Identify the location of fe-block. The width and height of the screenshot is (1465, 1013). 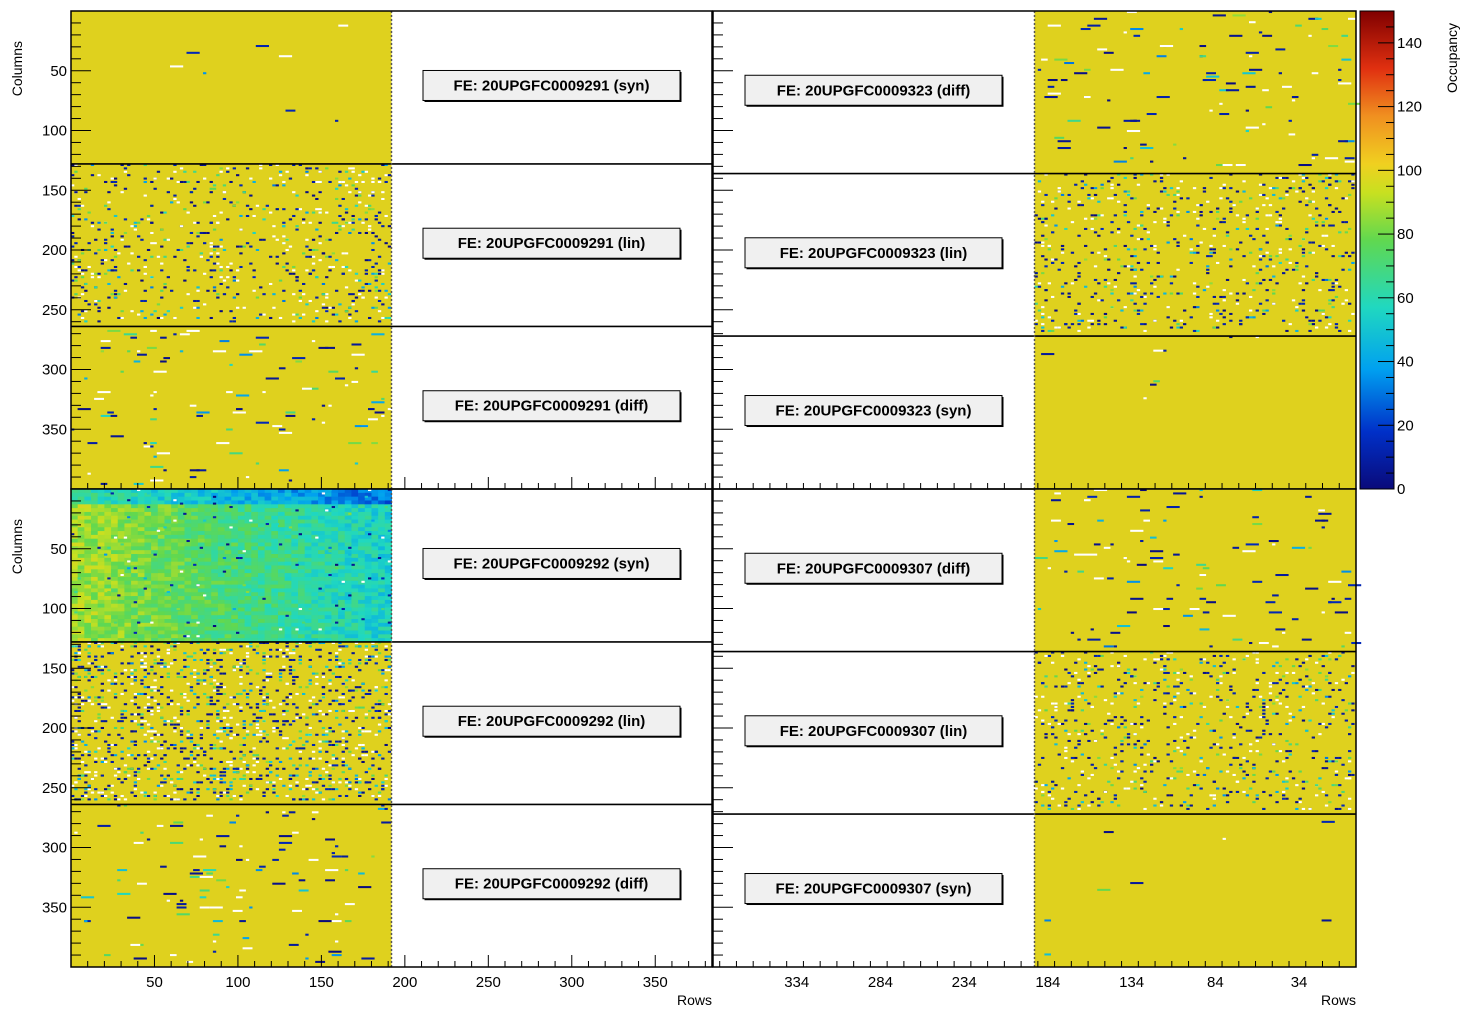
(234, 407).